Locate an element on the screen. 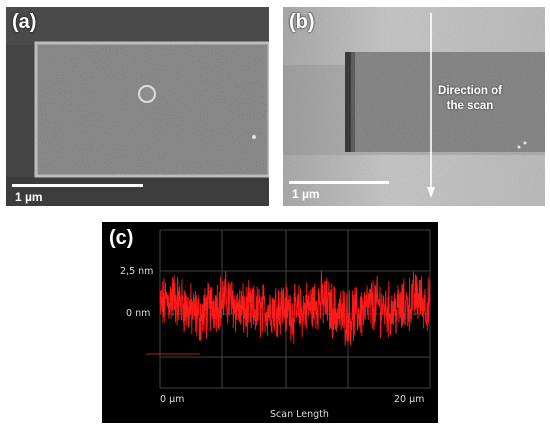  scale-label-b: 1 µm is located at coordinates (306, 194).